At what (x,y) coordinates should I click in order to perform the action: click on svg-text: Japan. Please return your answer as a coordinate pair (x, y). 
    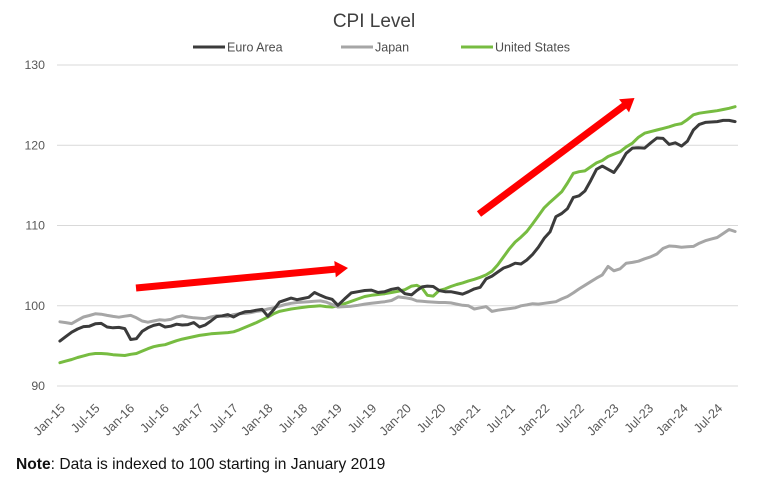
    Looking at the image, I should click on (392, 48).